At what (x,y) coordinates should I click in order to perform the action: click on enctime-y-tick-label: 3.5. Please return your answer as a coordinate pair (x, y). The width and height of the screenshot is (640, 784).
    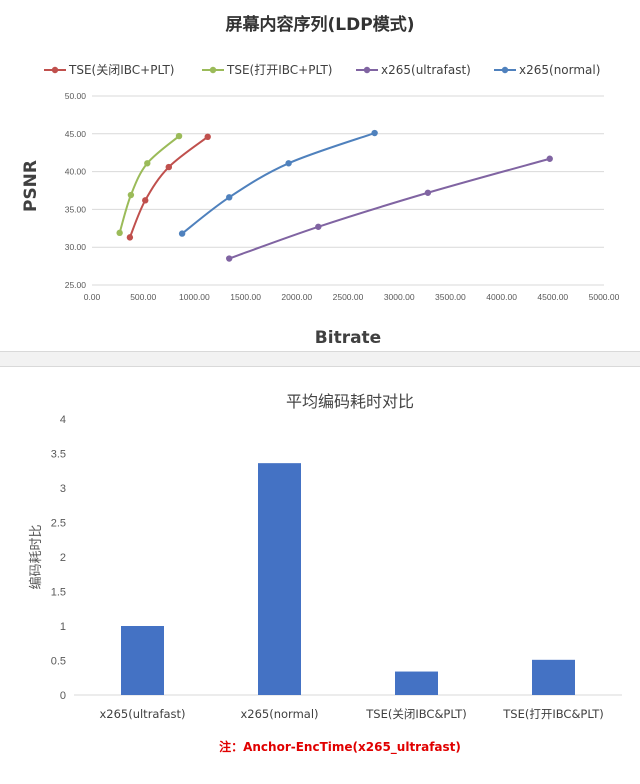
    Looking at the image, I should click on (58, 455).